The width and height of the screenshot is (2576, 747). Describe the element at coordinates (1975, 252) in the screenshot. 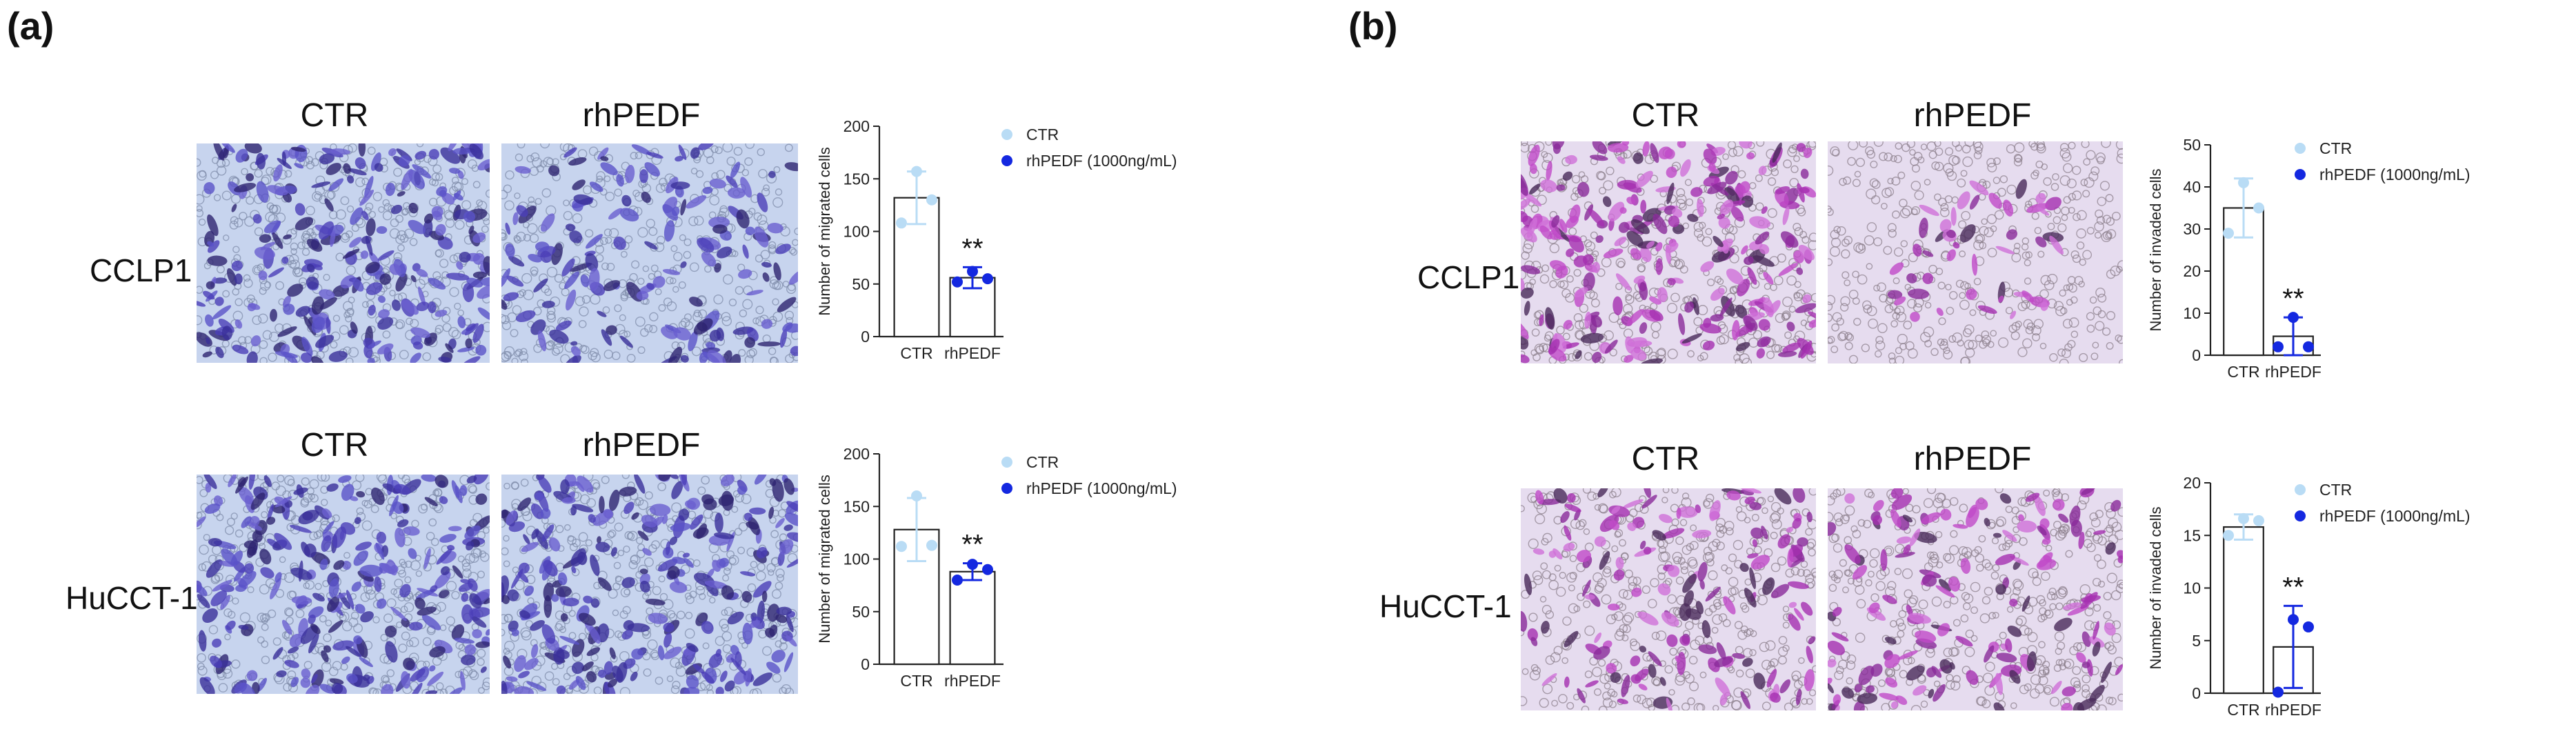

I see `micrograph-texture` at that location.